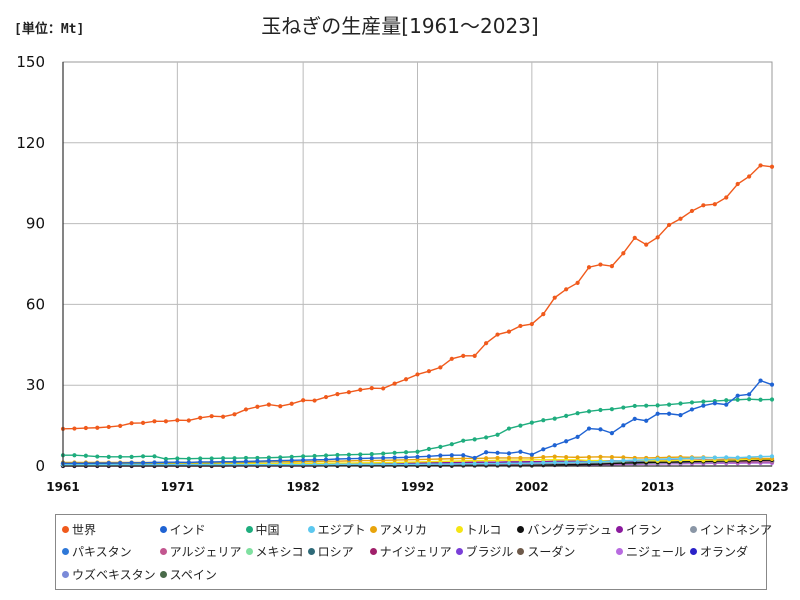  I want to click on legend-item: イラン, so click(650, 529).